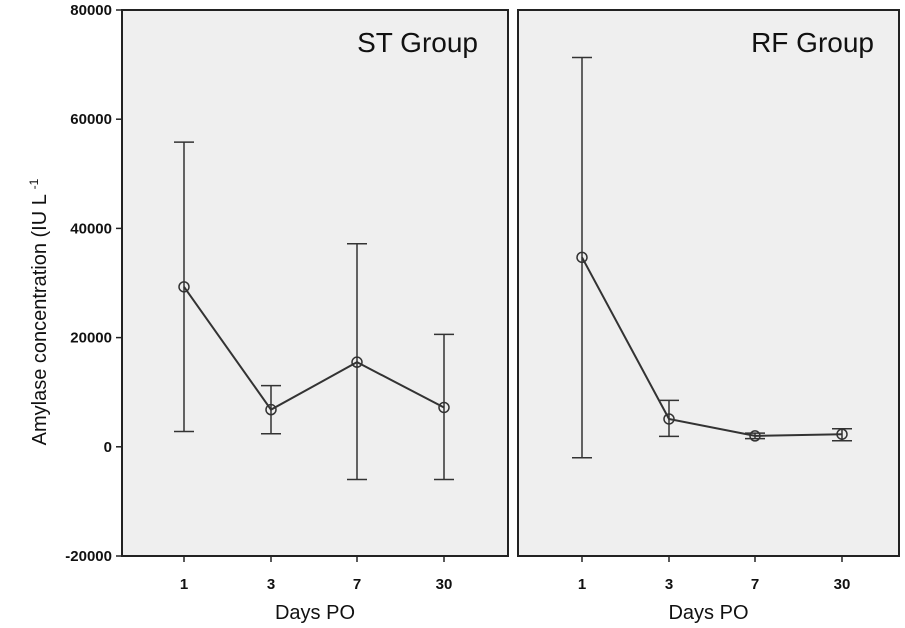 The width and height of the screenshot is (905, 628). Describe the element at coordinates (40, 319) in the screenshot. I see `y-axis-title-text: Amylase concentration (IU L` at that location.